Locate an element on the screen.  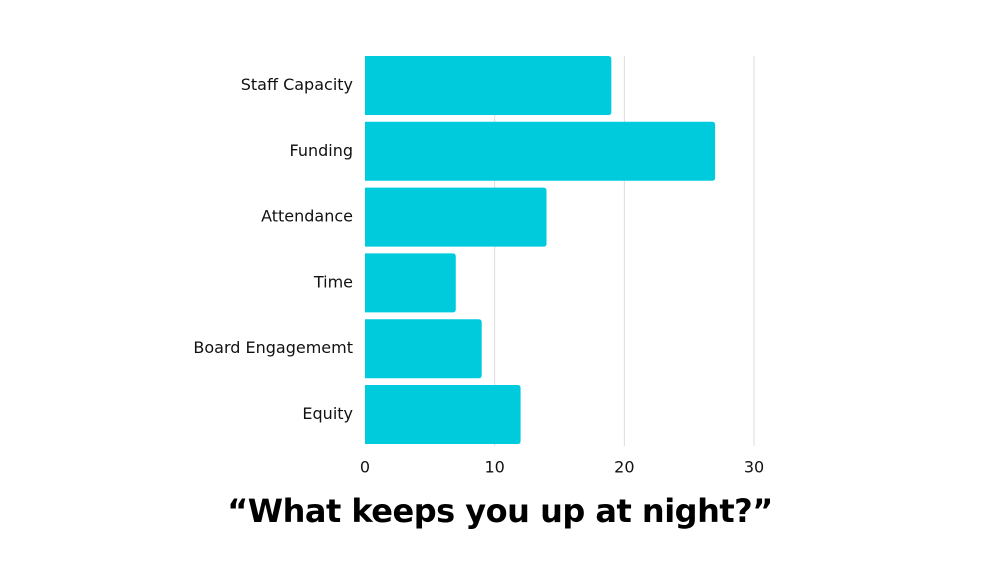
category-label: Attendance is located at coordinates (307, 216).